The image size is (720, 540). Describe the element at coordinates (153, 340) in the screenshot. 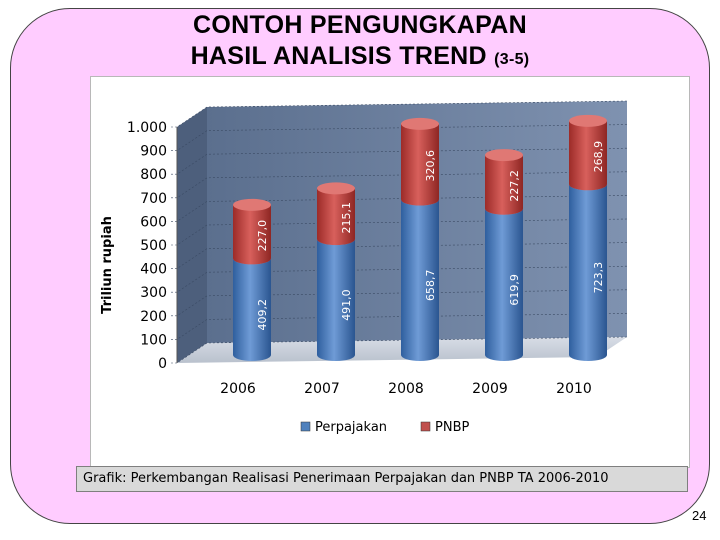

I see `y-tick-label: 100` at that location.